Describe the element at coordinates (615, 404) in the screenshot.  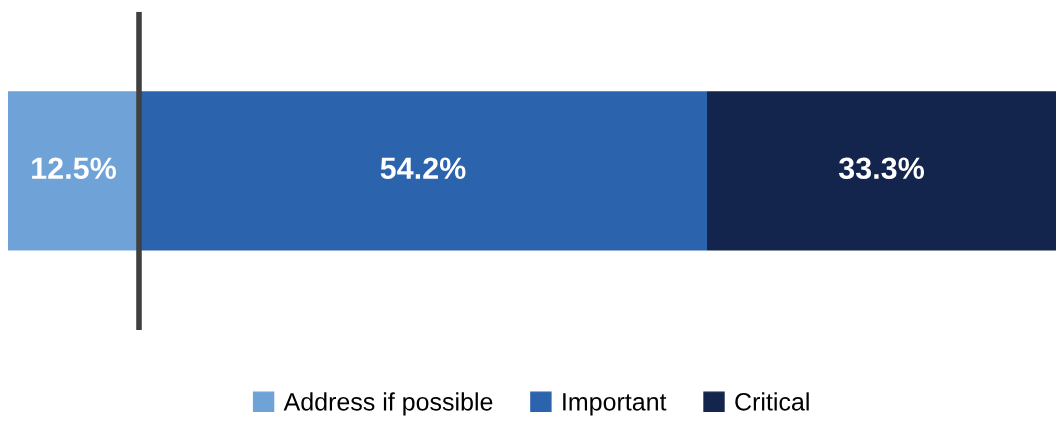
I see `legend-label: Important` at that location.